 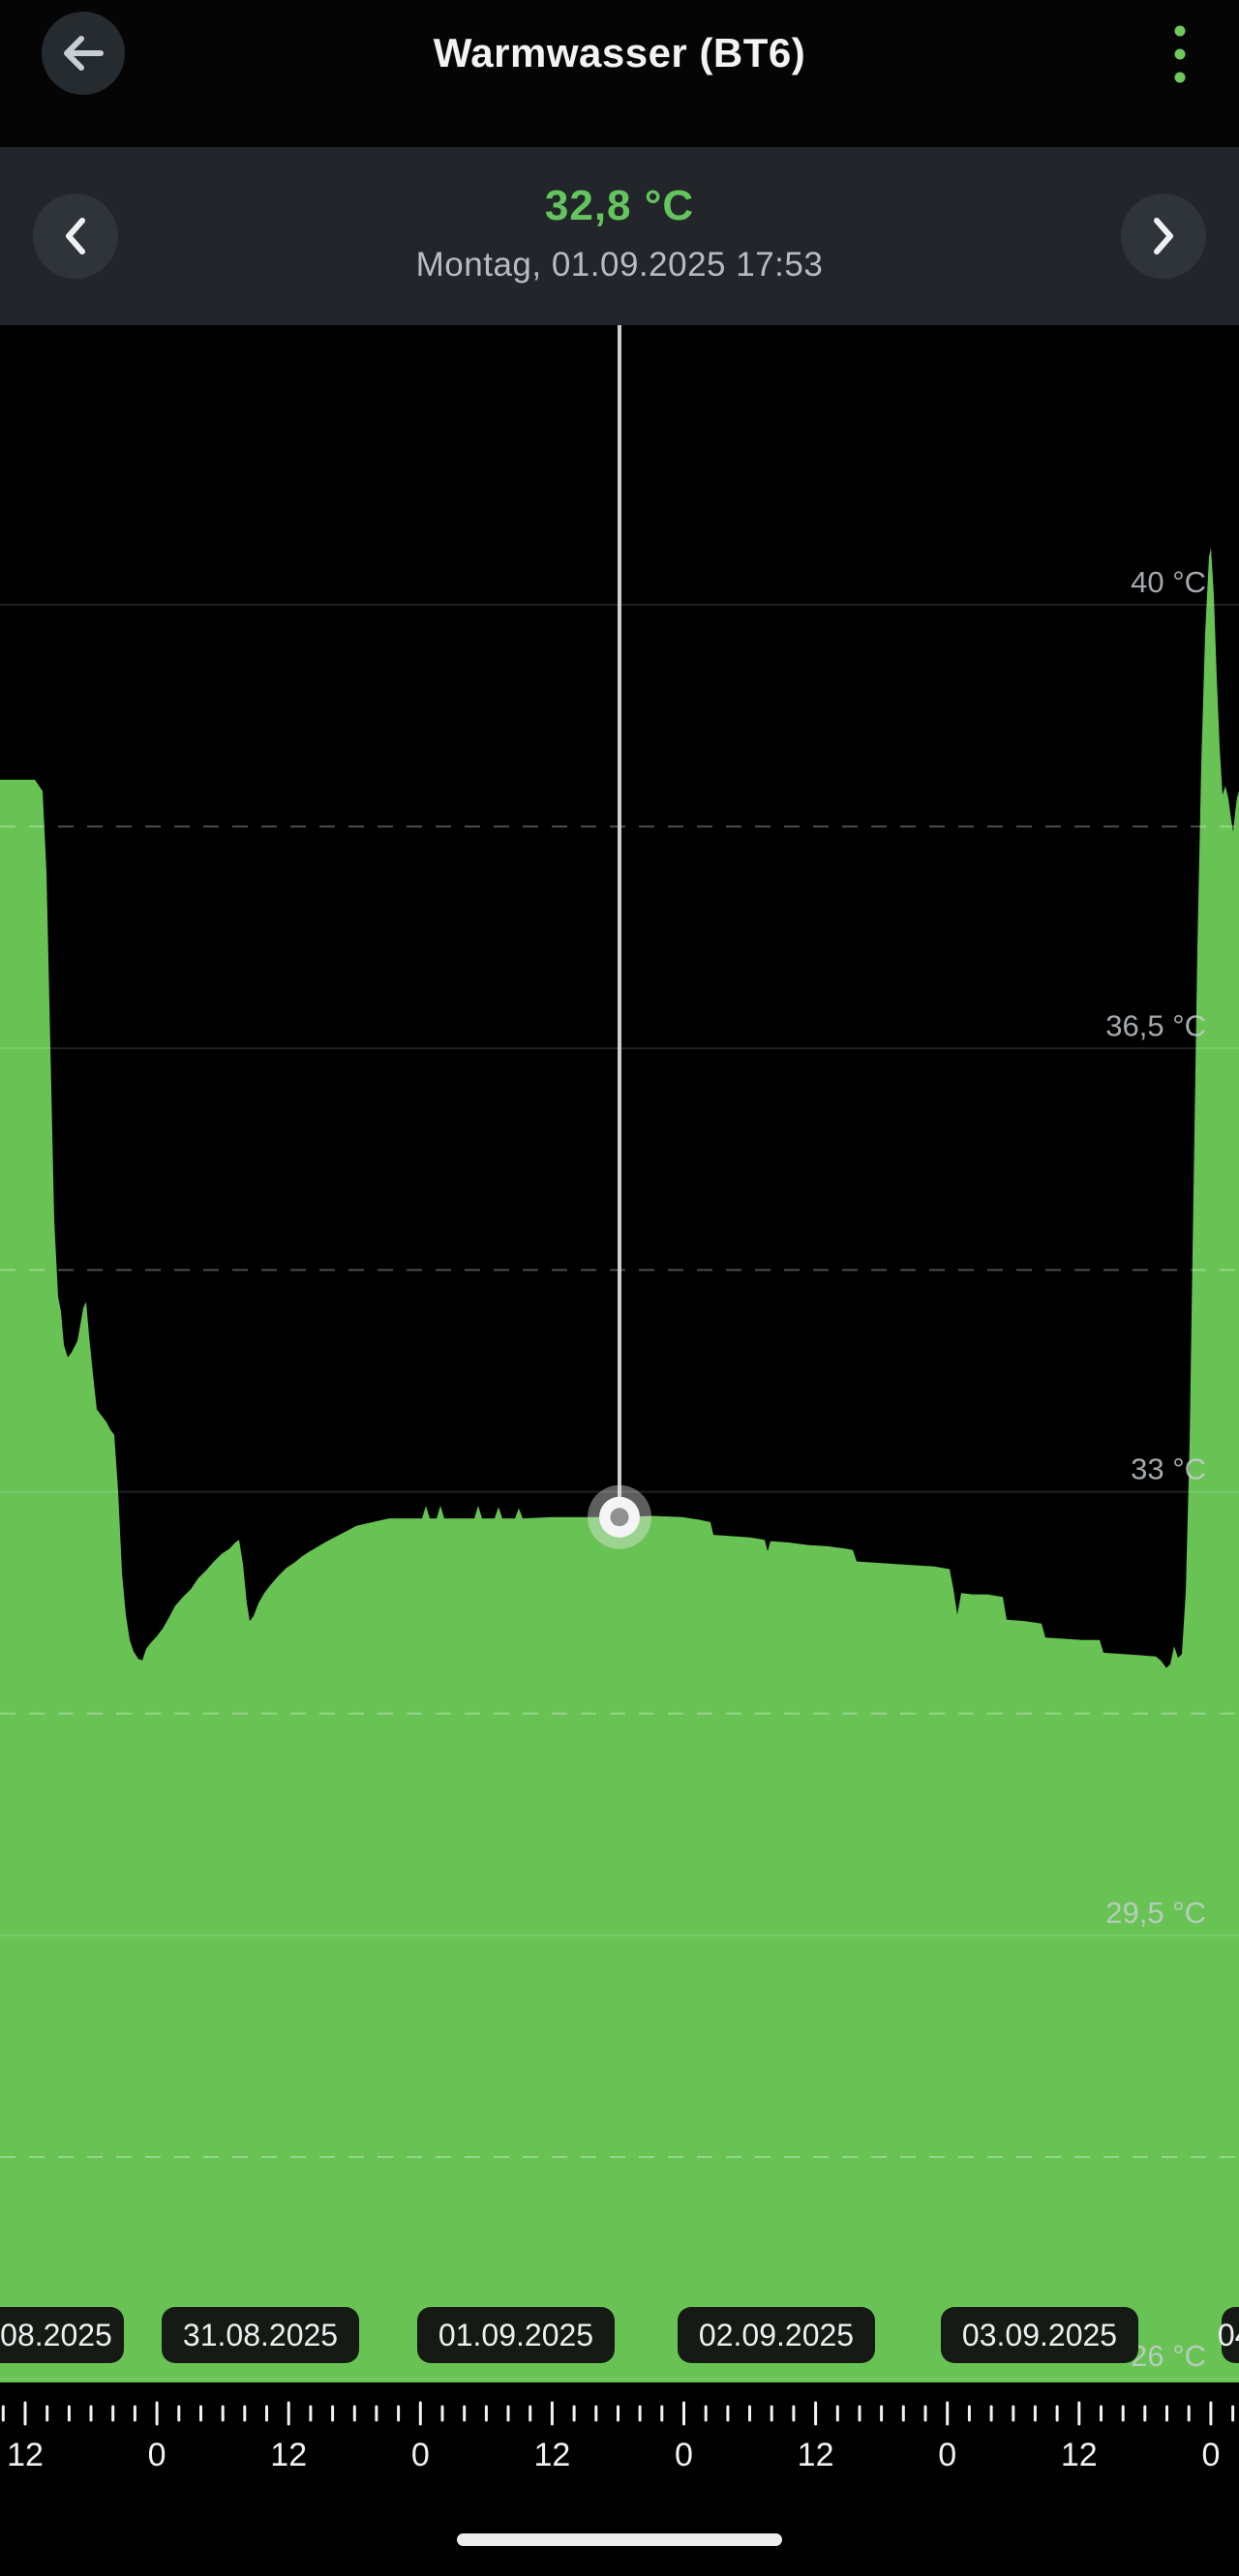 I want to click on date-chip-label: 31.08.2025, so click(x=260, y=2335).